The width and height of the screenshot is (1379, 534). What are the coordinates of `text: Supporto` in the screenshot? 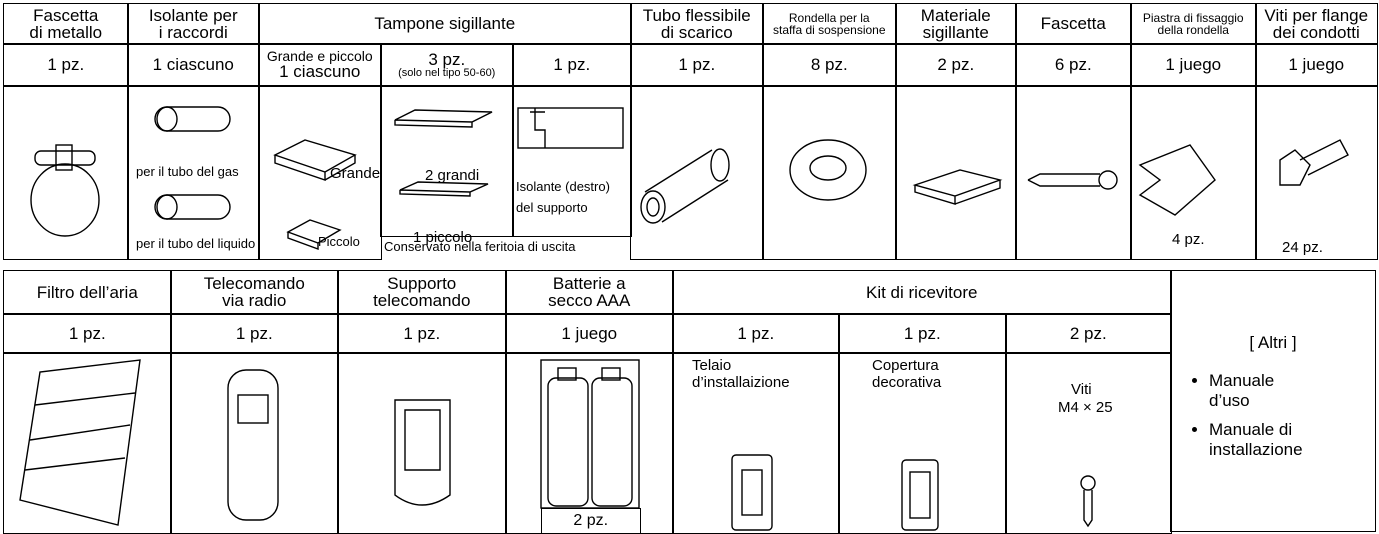 It's located at (422, 284).